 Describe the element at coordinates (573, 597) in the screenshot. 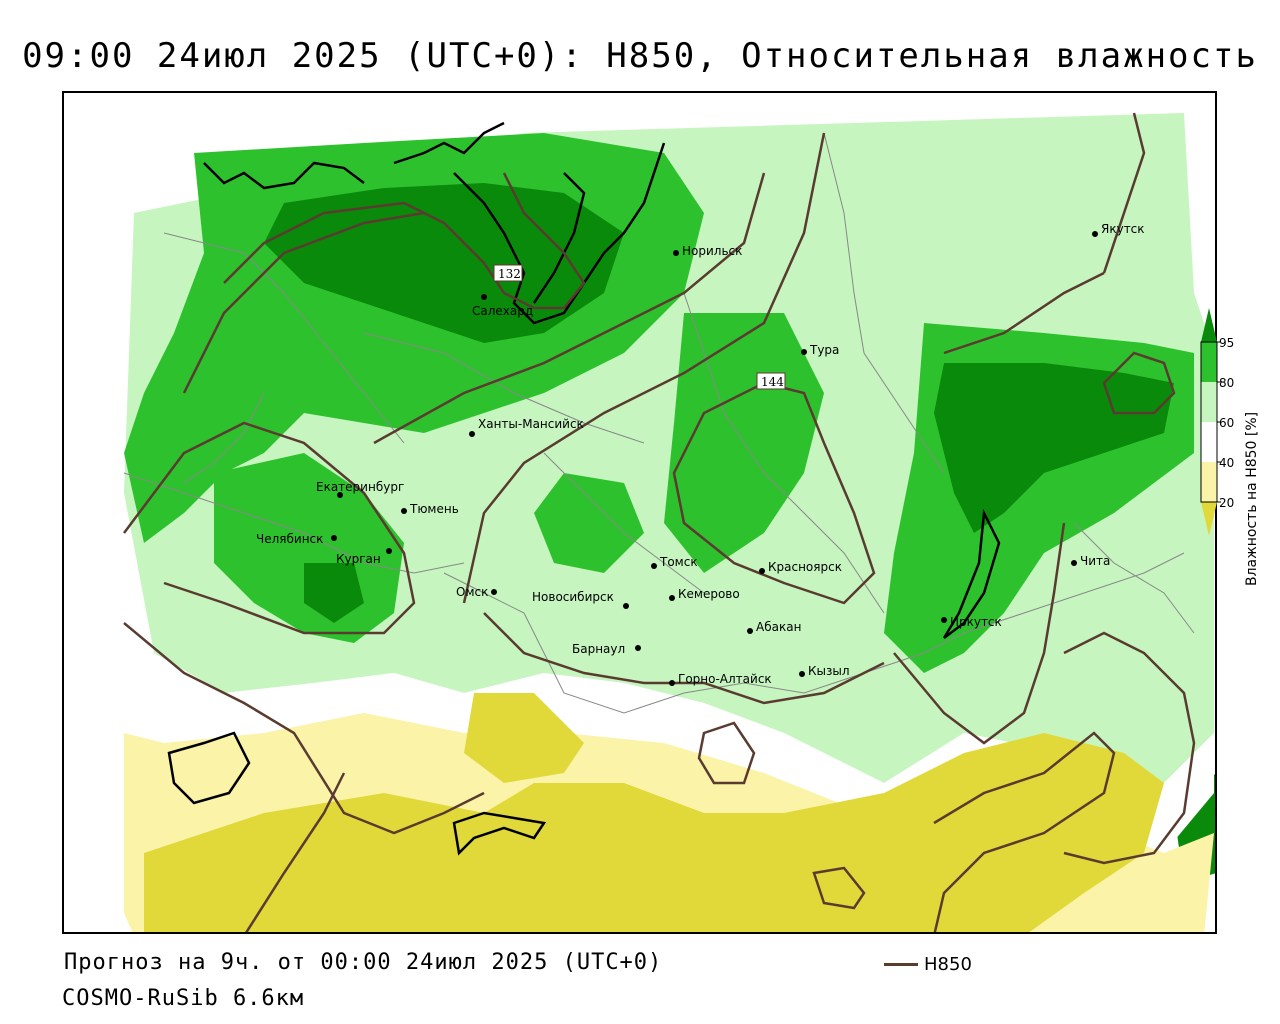

I see `svg-text: Новосибирск` at that location.